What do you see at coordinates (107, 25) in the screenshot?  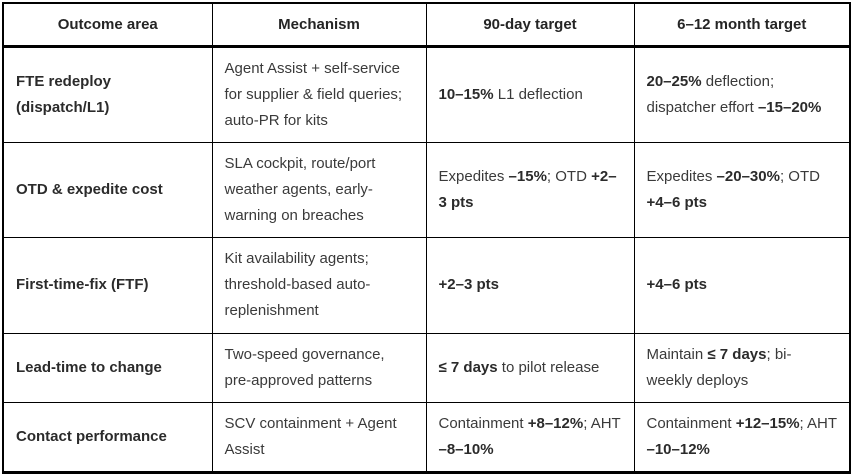 I see `column-header-outcome-area: Outcome area` at bounding box center [107, 25].